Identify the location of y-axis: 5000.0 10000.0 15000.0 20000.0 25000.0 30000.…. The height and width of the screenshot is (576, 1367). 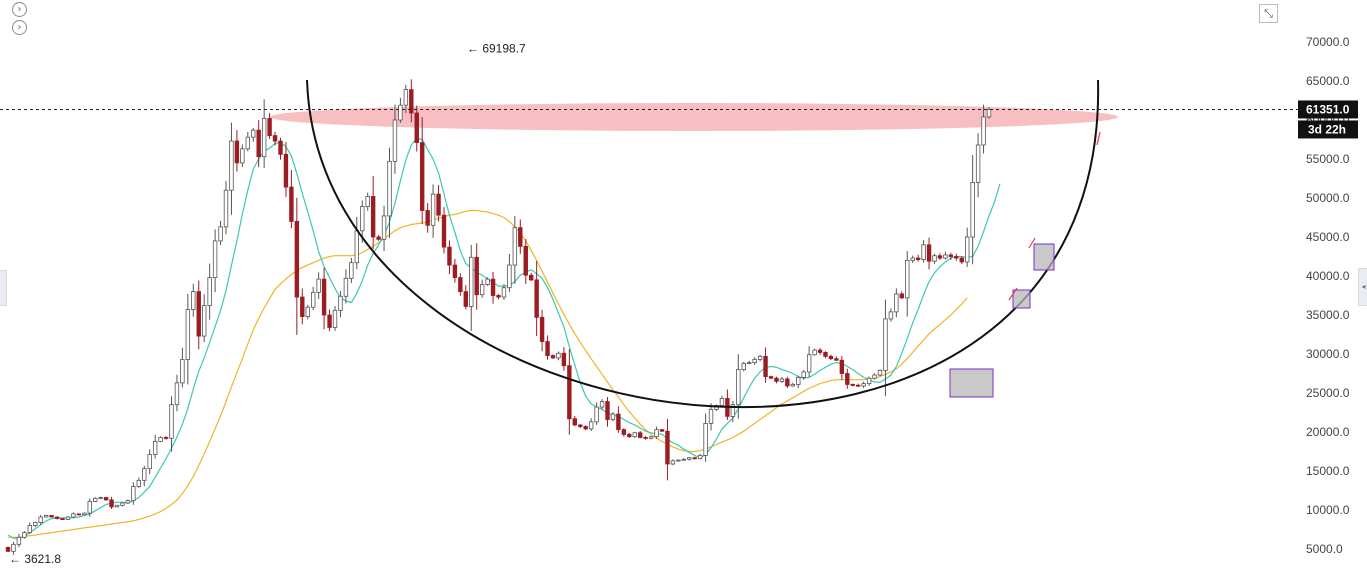
(1328, 295).